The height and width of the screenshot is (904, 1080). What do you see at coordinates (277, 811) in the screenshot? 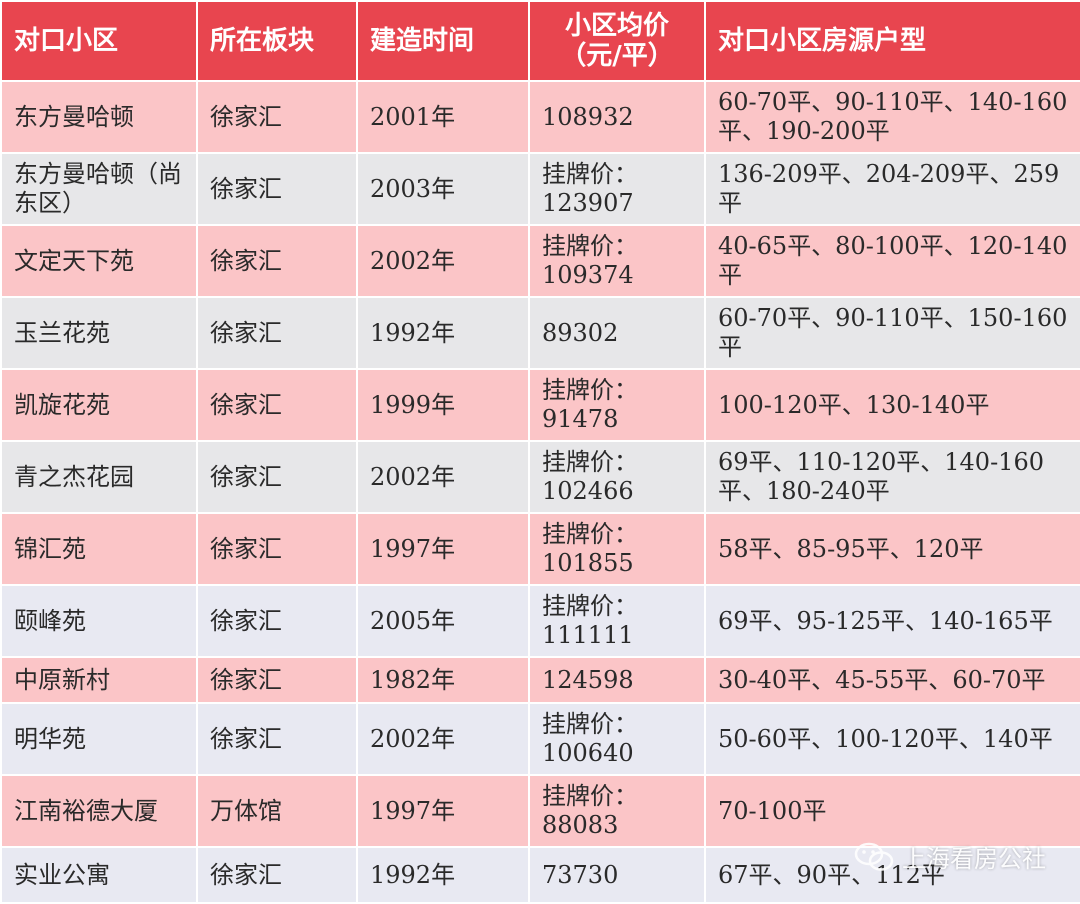
I see `district-cell: 万体馆` at bounding box center [277, 811].